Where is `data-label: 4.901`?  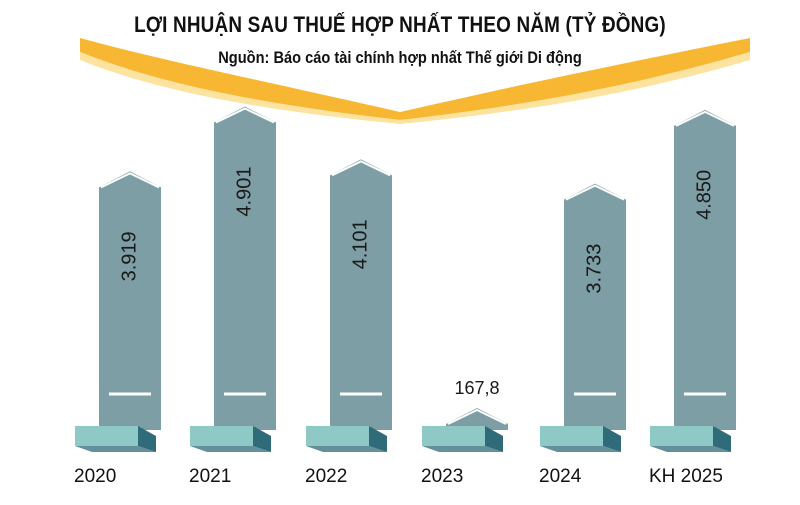 data-label: 4.901 is located at coordinates (244, 192).